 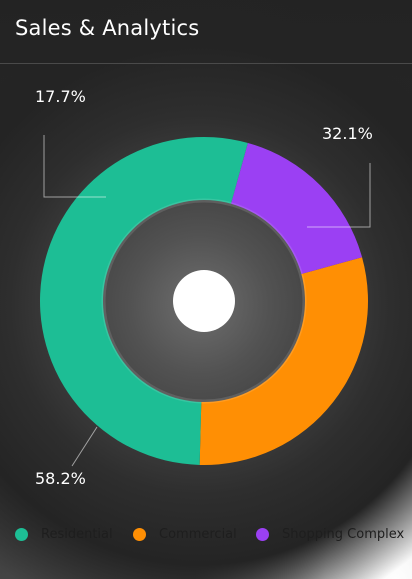 What do you see at coordinates (297, 208) in the screenshot?
I see `donut-slice-shopping-complex` at bounding box center [297, 208].